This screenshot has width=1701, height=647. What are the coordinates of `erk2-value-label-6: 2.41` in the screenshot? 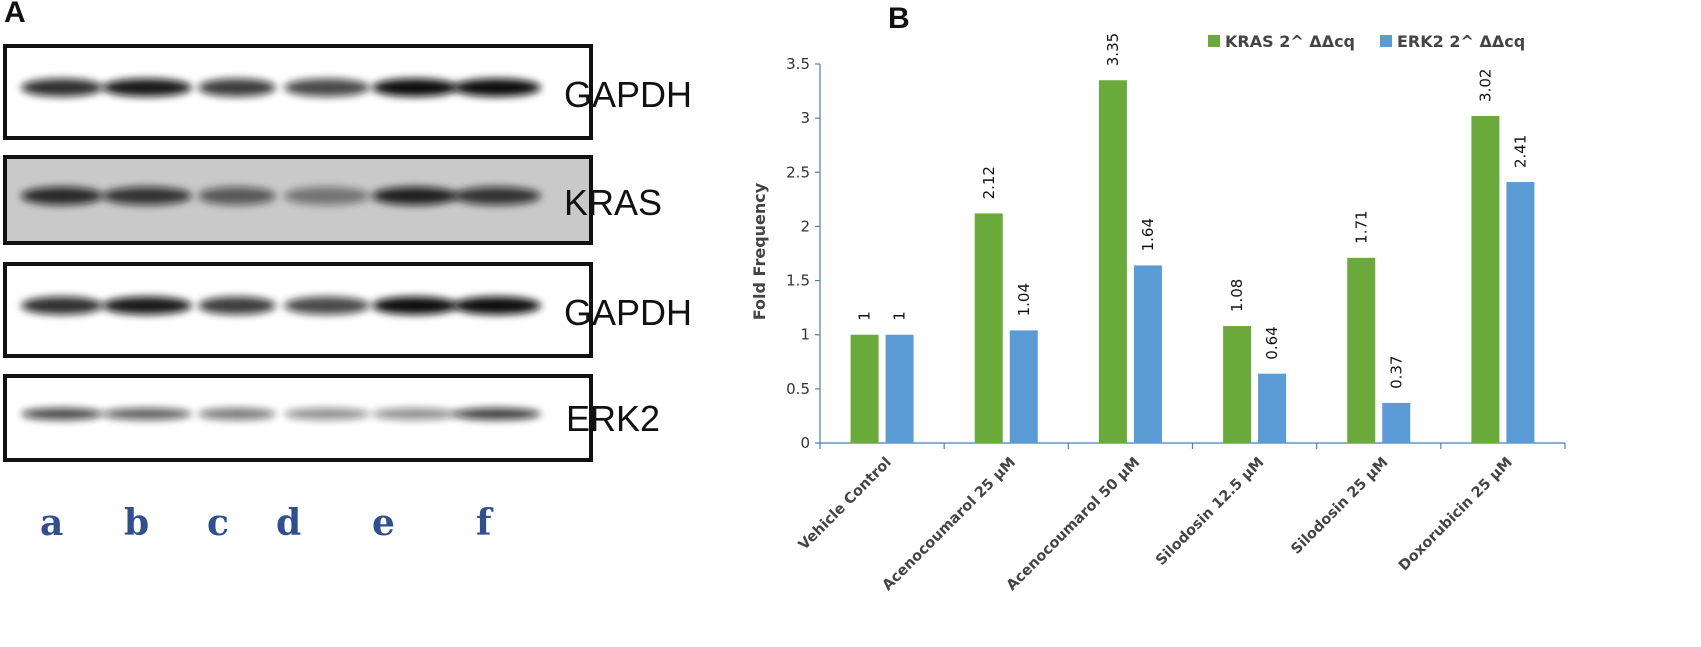 It's located at (1520, 151).